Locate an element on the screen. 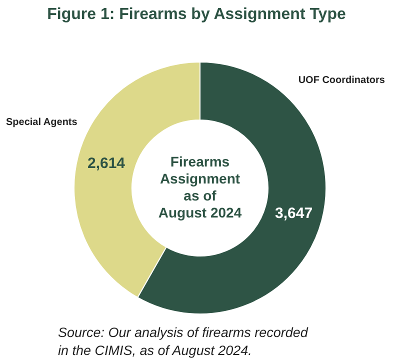 Image resolution: width=393 pixels, height=364 pixels. data-label: 2,614 is located at coordinates (106, 163).